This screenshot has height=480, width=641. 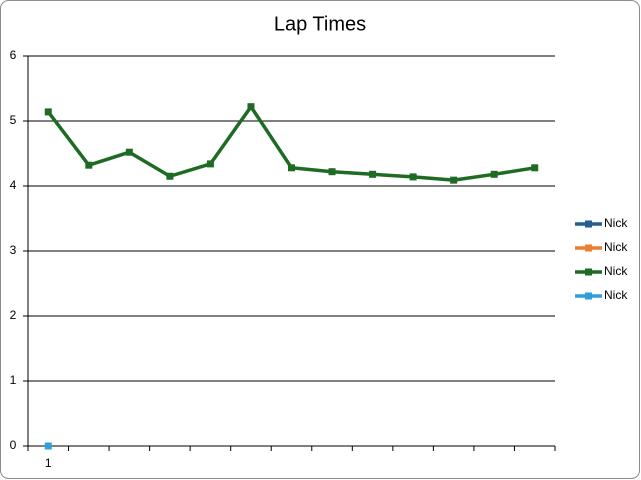 What do you see at coordinates (13, 380) in the screenshot?
I see `y-tick-label: 1` at bounding box center [13, 380].